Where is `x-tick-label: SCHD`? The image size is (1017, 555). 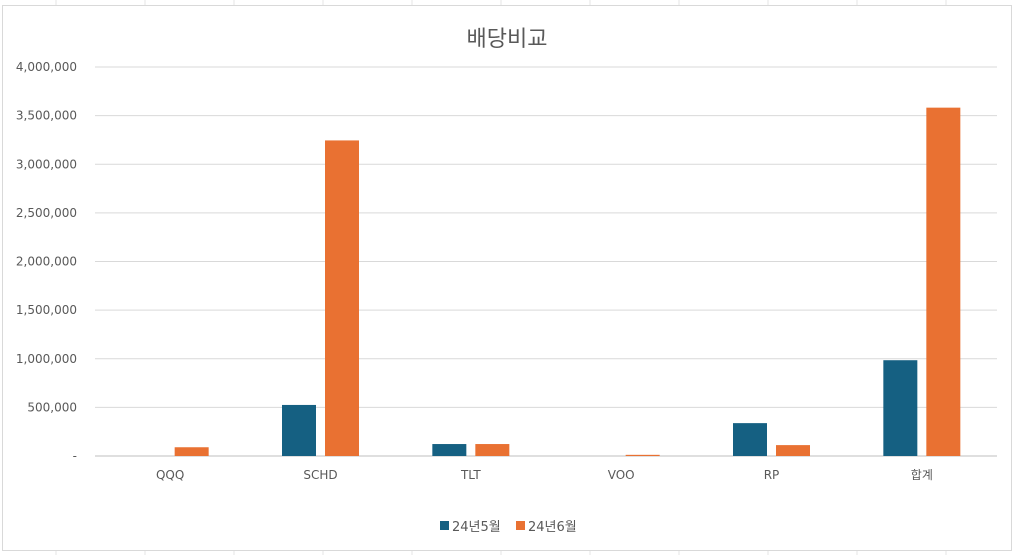 x-tick-label: SCHD is located at coordinates (320, 475).